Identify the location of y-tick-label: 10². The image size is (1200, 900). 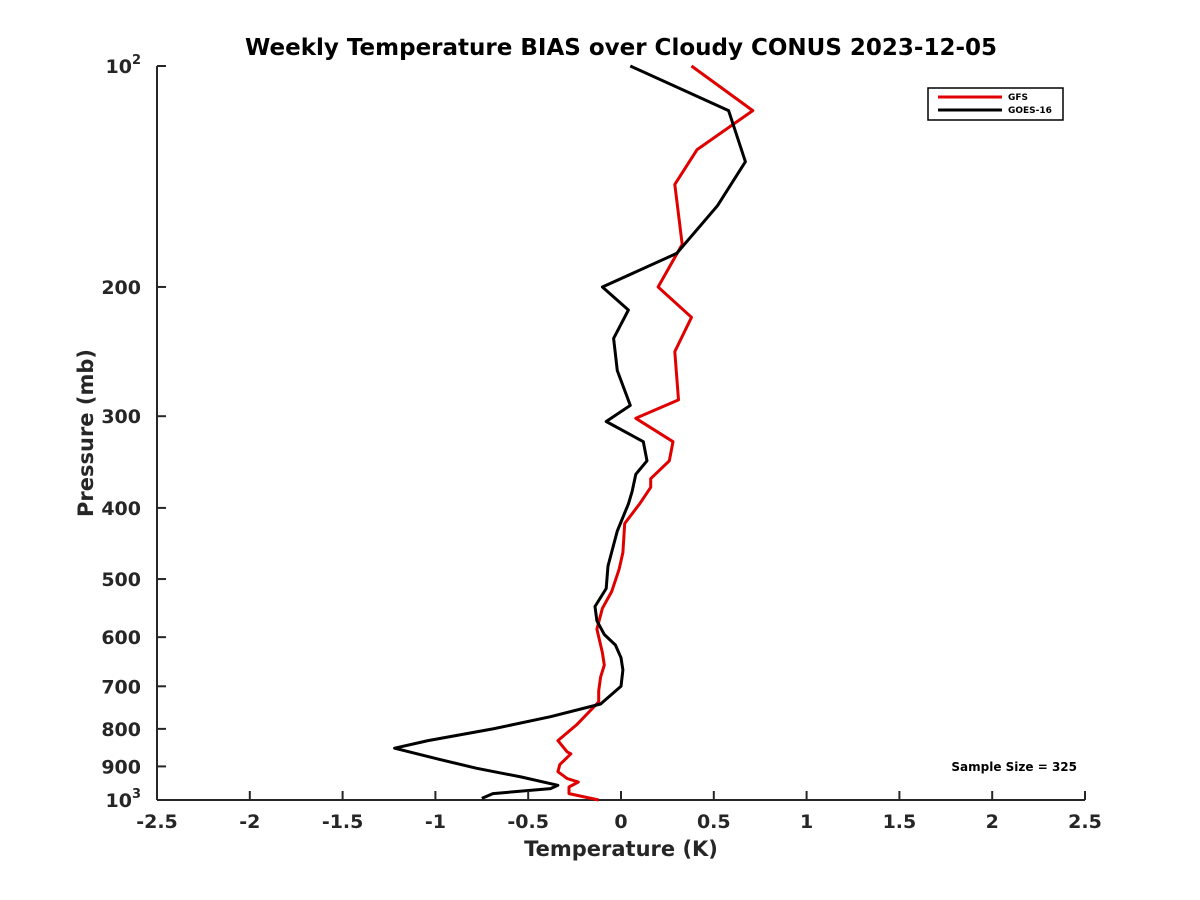
(124, 65).